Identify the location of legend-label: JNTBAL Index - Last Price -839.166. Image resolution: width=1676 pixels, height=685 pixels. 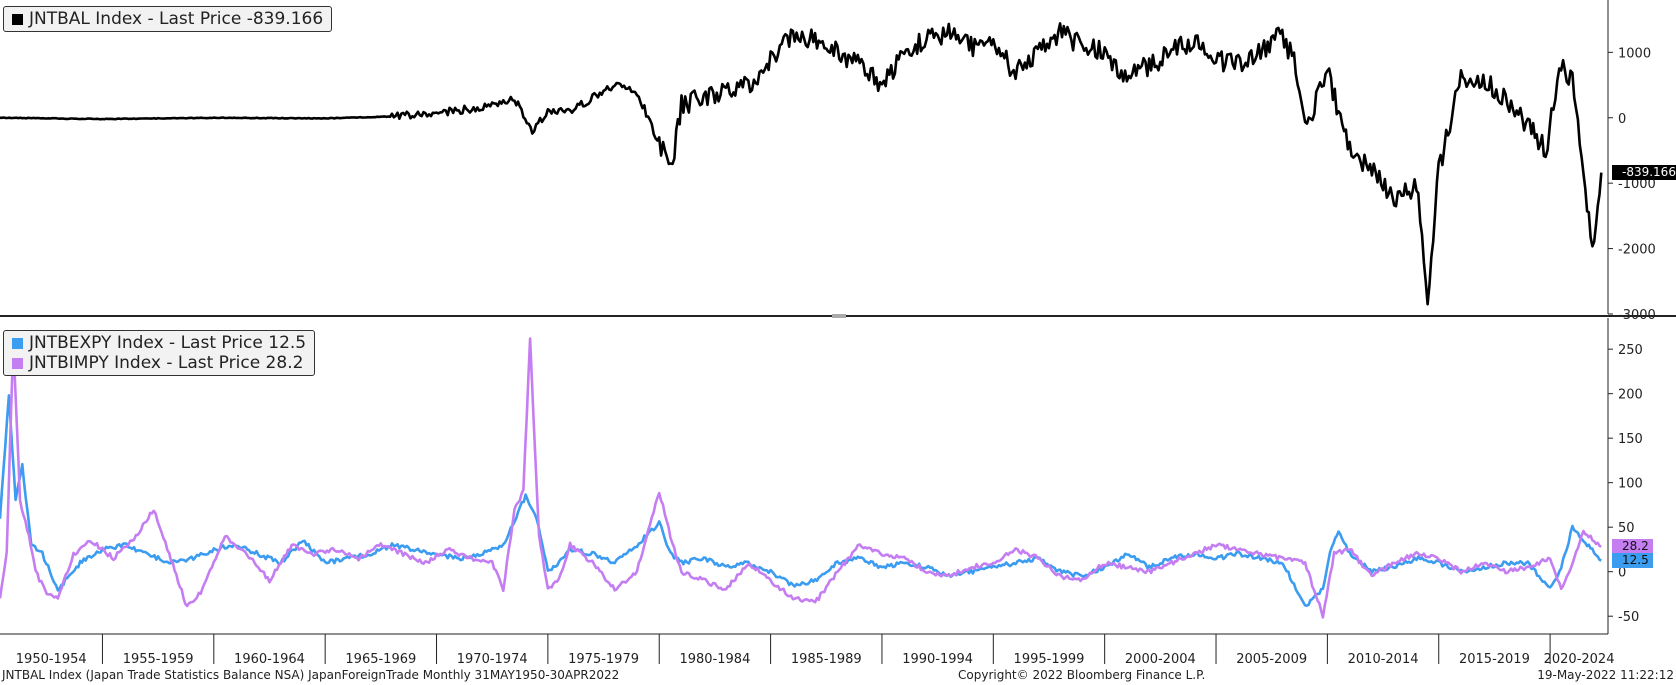
(176, 19).